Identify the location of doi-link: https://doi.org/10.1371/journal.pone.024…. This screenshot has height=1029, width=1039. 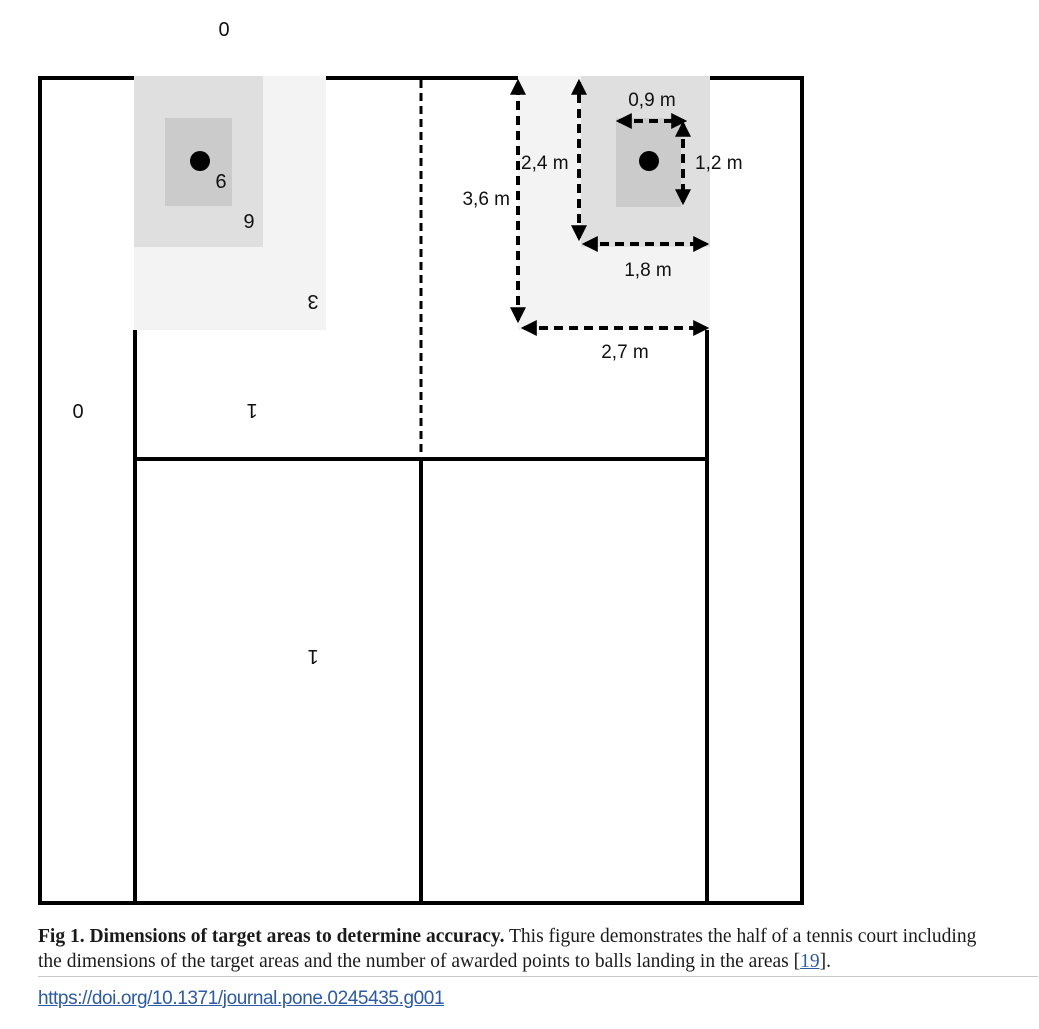
(241, 998).